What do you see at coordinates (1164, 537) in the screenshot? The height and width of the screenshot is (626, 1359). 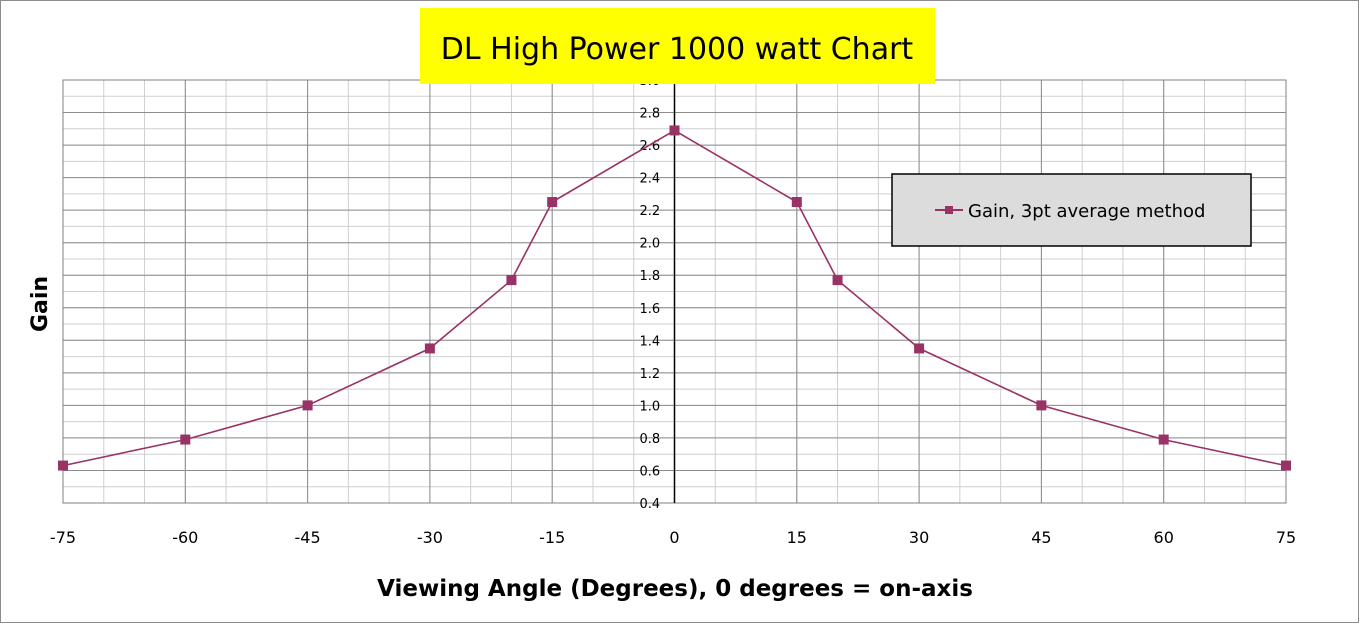 I see `x-tick-label: 60` at bounding box center [1164, 537].